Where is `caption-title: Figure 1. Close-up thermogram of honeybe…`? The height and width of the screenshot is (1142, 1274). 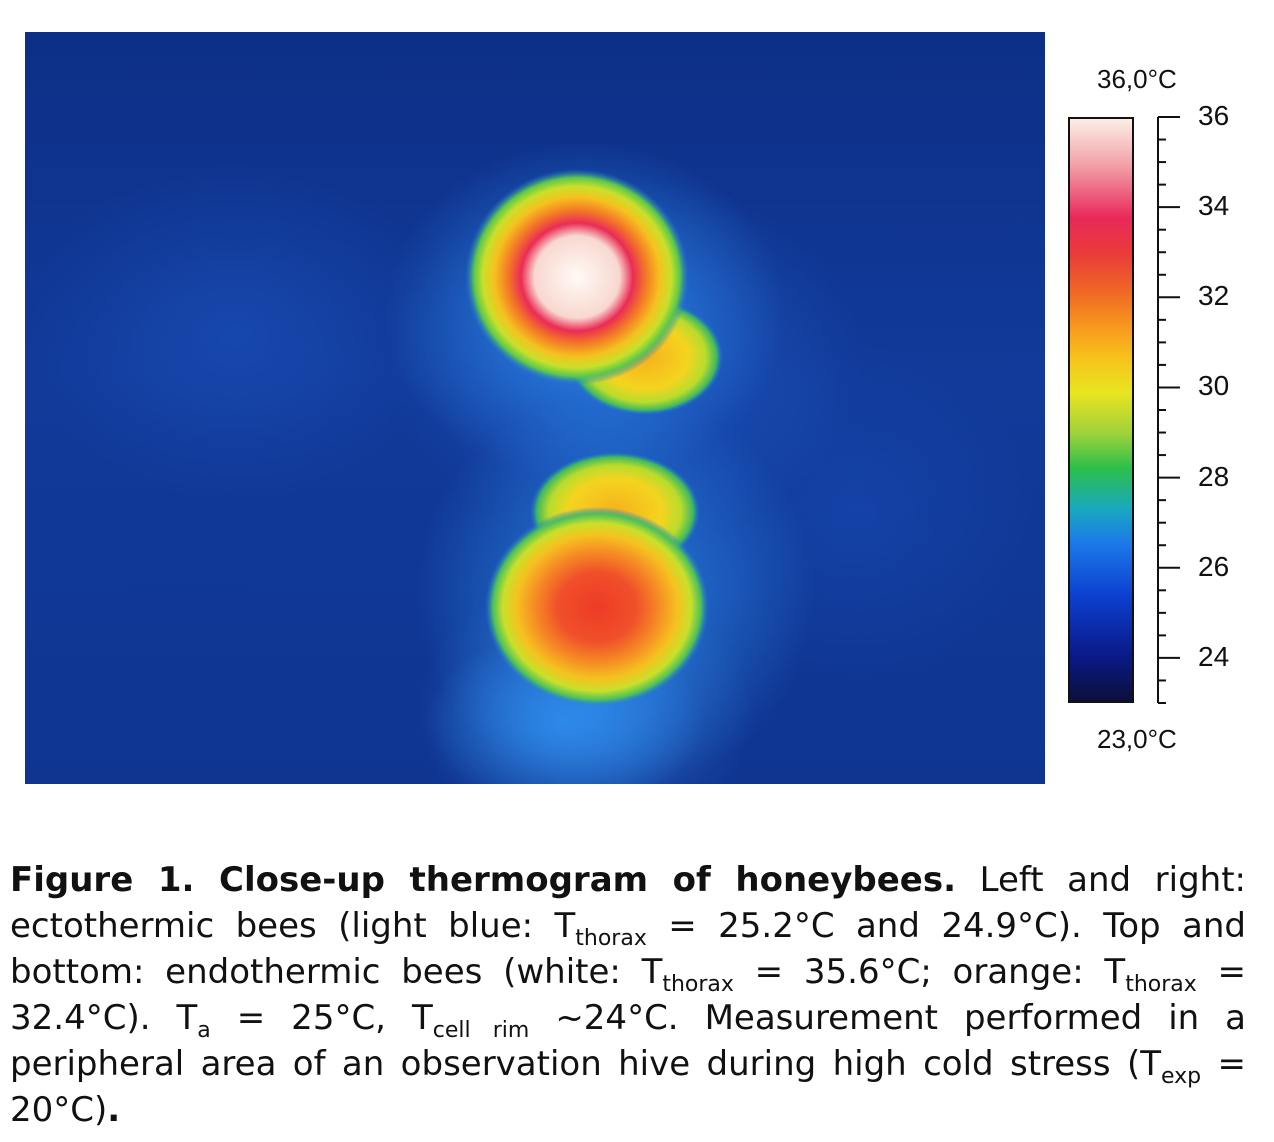 caption-title: Figure 1. Close-up thermogram of honeybe… is located at coordinates (483, 880).